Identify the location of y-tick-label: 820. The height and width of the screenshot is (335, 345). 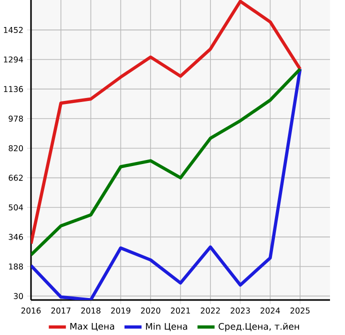
(15, 148).